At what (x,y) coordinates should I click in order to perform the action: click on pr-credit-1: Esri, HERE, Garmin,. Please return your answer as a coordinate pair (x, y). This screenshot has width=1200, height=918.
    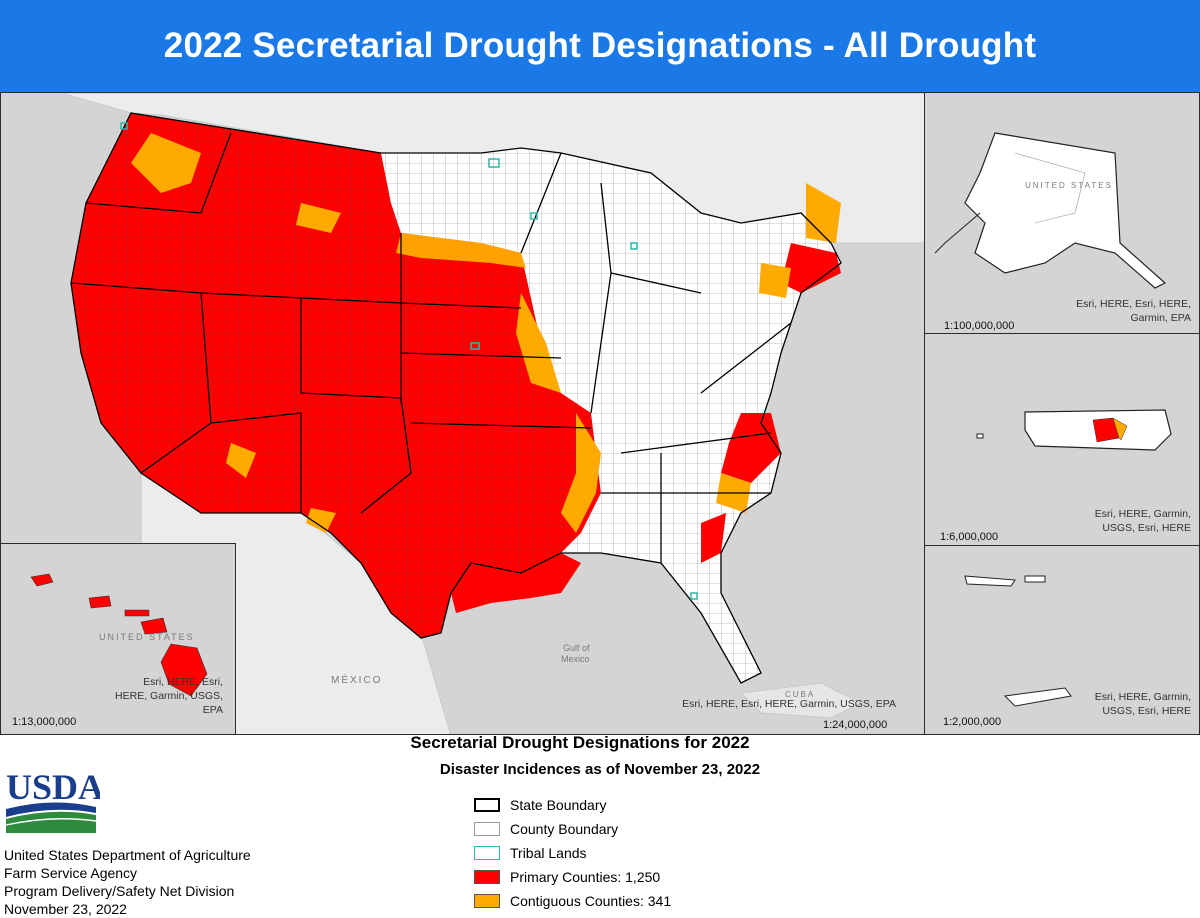
    Looking at the image, I should click on (1142, 514).